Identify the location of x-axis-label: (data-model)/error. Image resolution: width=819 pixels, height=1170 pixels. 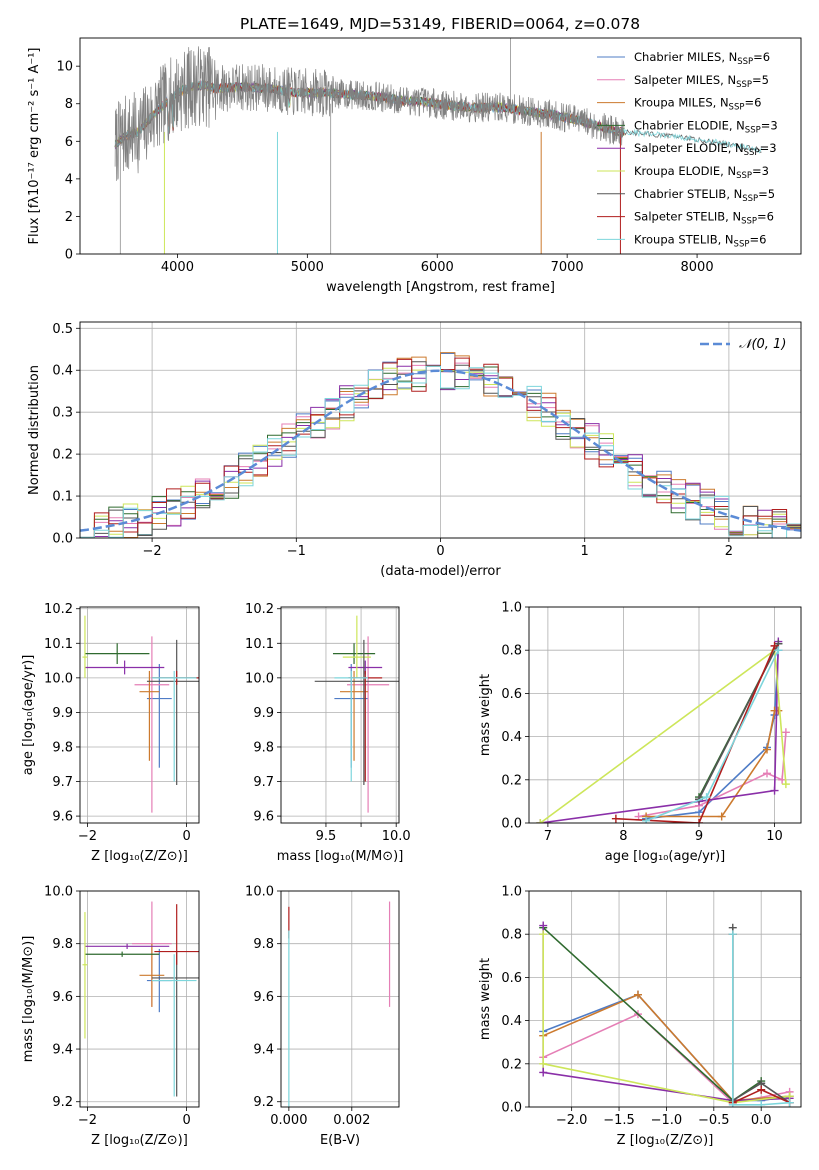
(440, 571).